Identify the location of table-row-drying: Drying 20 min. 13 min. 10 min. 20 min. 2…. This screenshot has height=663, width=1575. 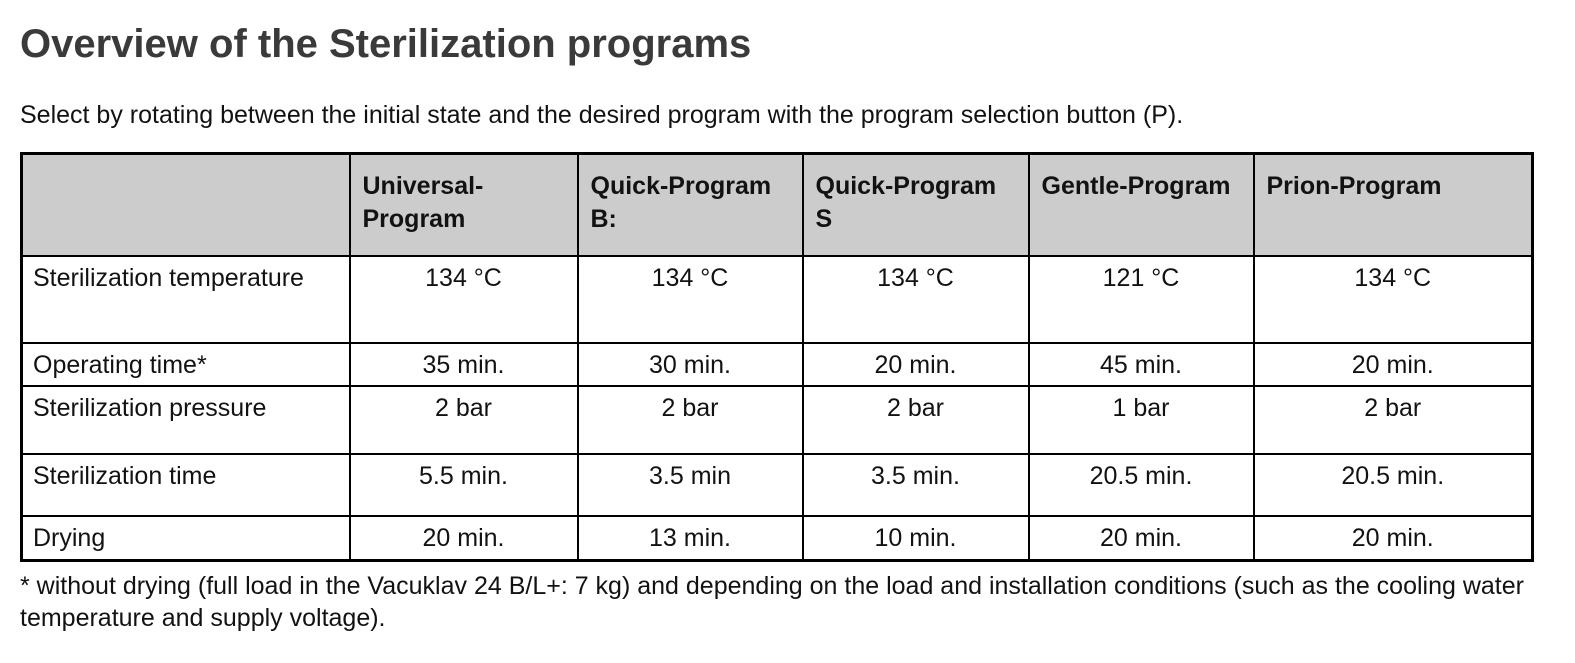
(777, 538).